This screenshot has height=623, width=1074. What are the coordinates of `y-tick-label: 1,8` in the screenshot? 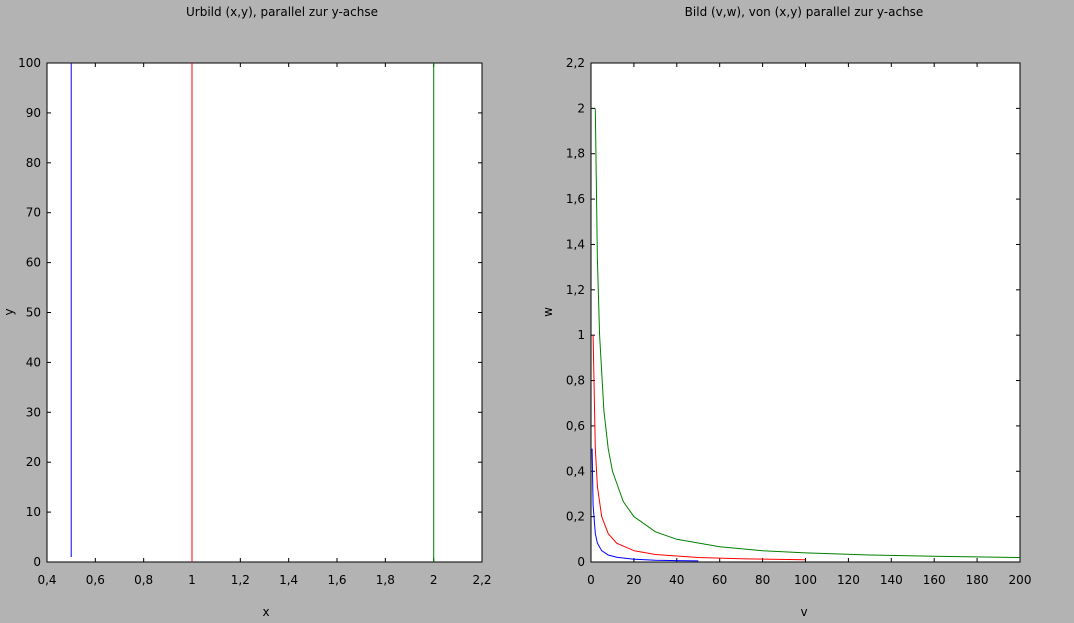 It's located at (575, 154).